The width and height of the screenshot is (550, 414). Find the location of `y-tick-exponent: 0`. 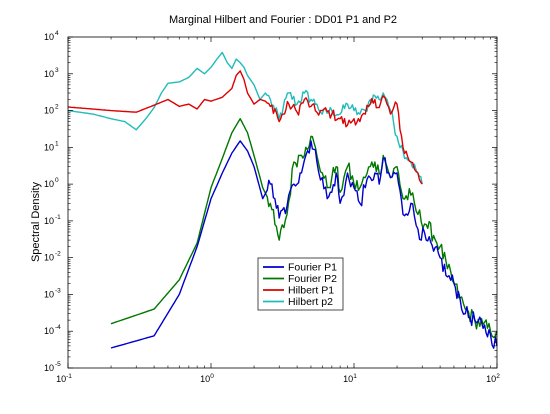

y-tick-exponent: 0 is located at coordinates (57, 180).